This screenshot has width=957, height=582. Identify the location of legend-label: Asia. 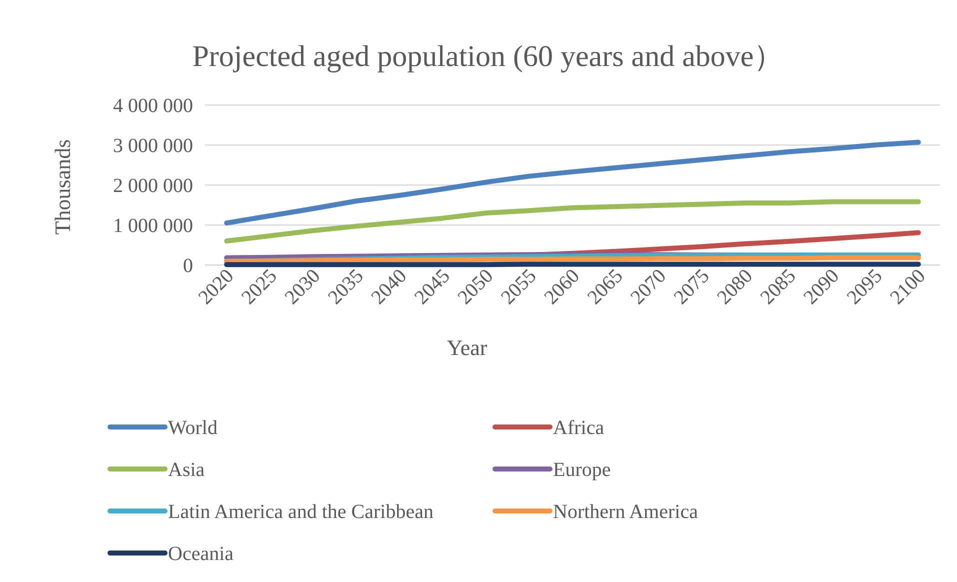
(186, 470).